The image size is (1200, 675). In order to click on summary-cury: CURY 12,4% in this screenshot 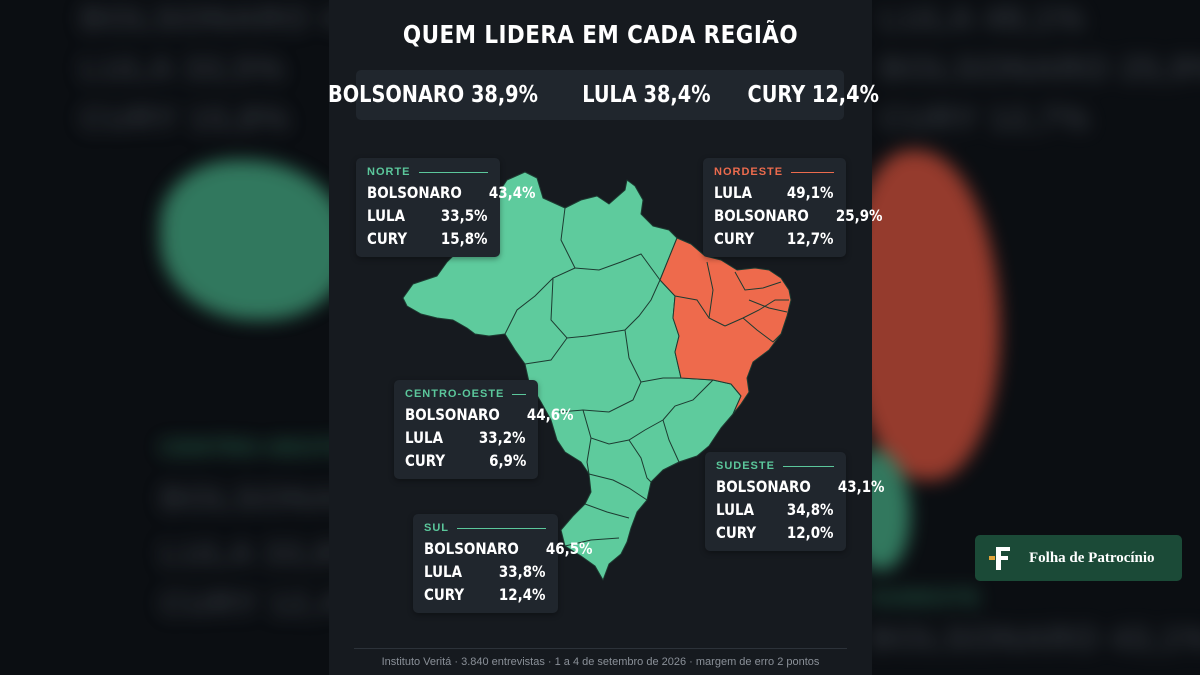, I will do `click(813, 95)`.